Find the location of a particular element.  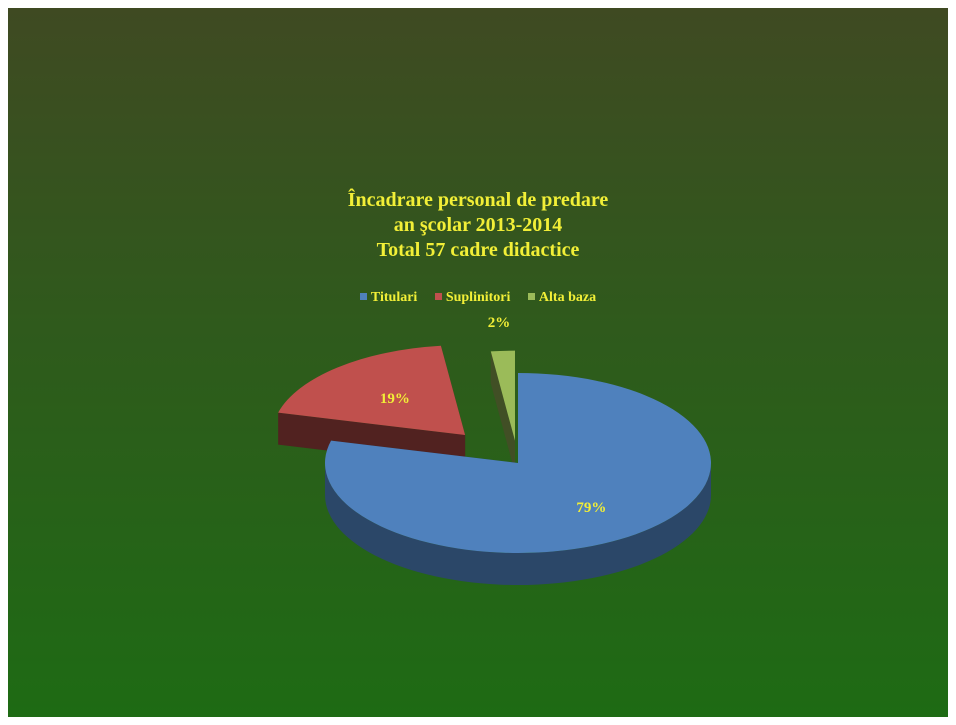

pie-label-2: 2% is located at coordinates (499, 323).